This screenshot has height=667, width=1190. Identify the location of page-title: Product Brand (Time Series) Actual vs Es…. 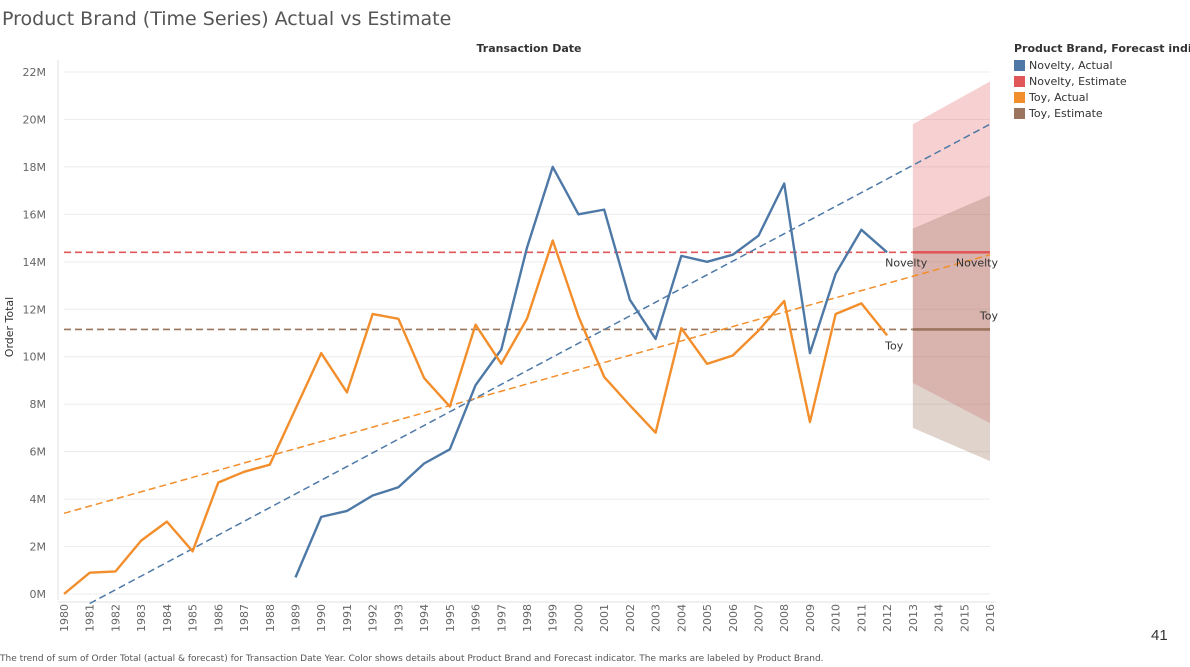
(227, 19).